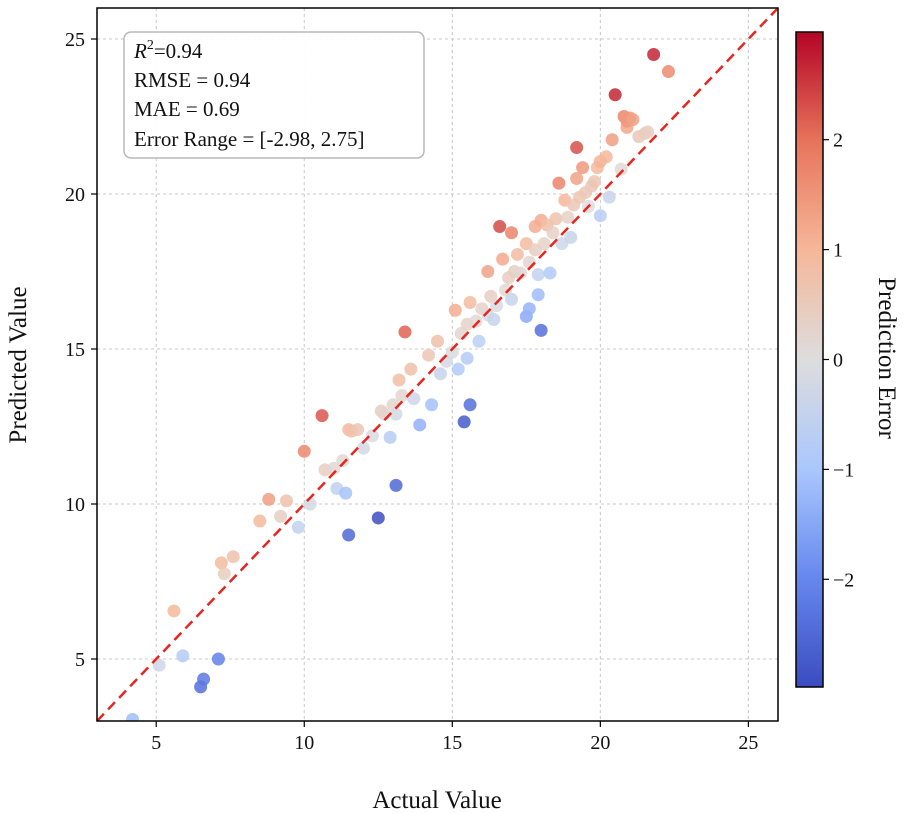 Image resolution: width=905 pixels, height=813 pixels. Describe the element at coordinates (75, 350) in the screenshot. I see `y-tick-label: 15` at that location.